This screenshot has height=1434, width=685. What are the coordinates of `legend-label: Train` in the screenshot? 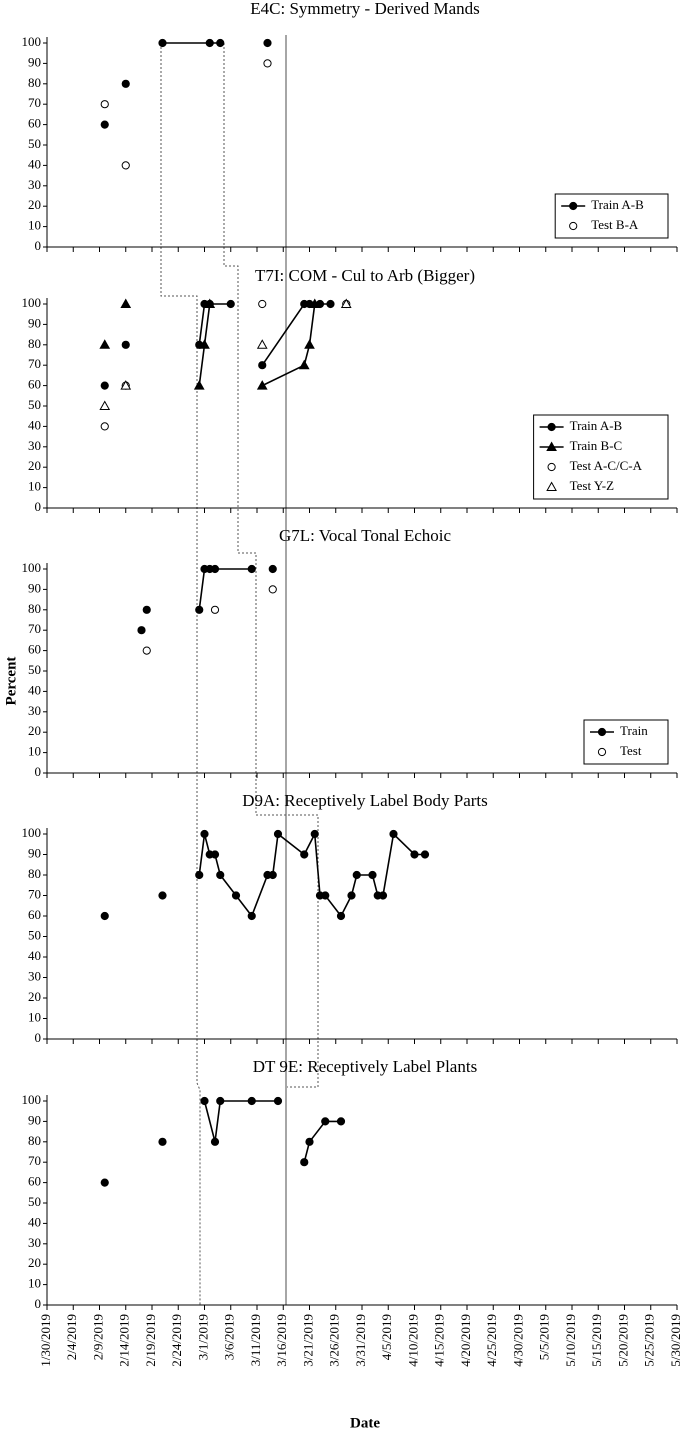 It's located at (634, 730).